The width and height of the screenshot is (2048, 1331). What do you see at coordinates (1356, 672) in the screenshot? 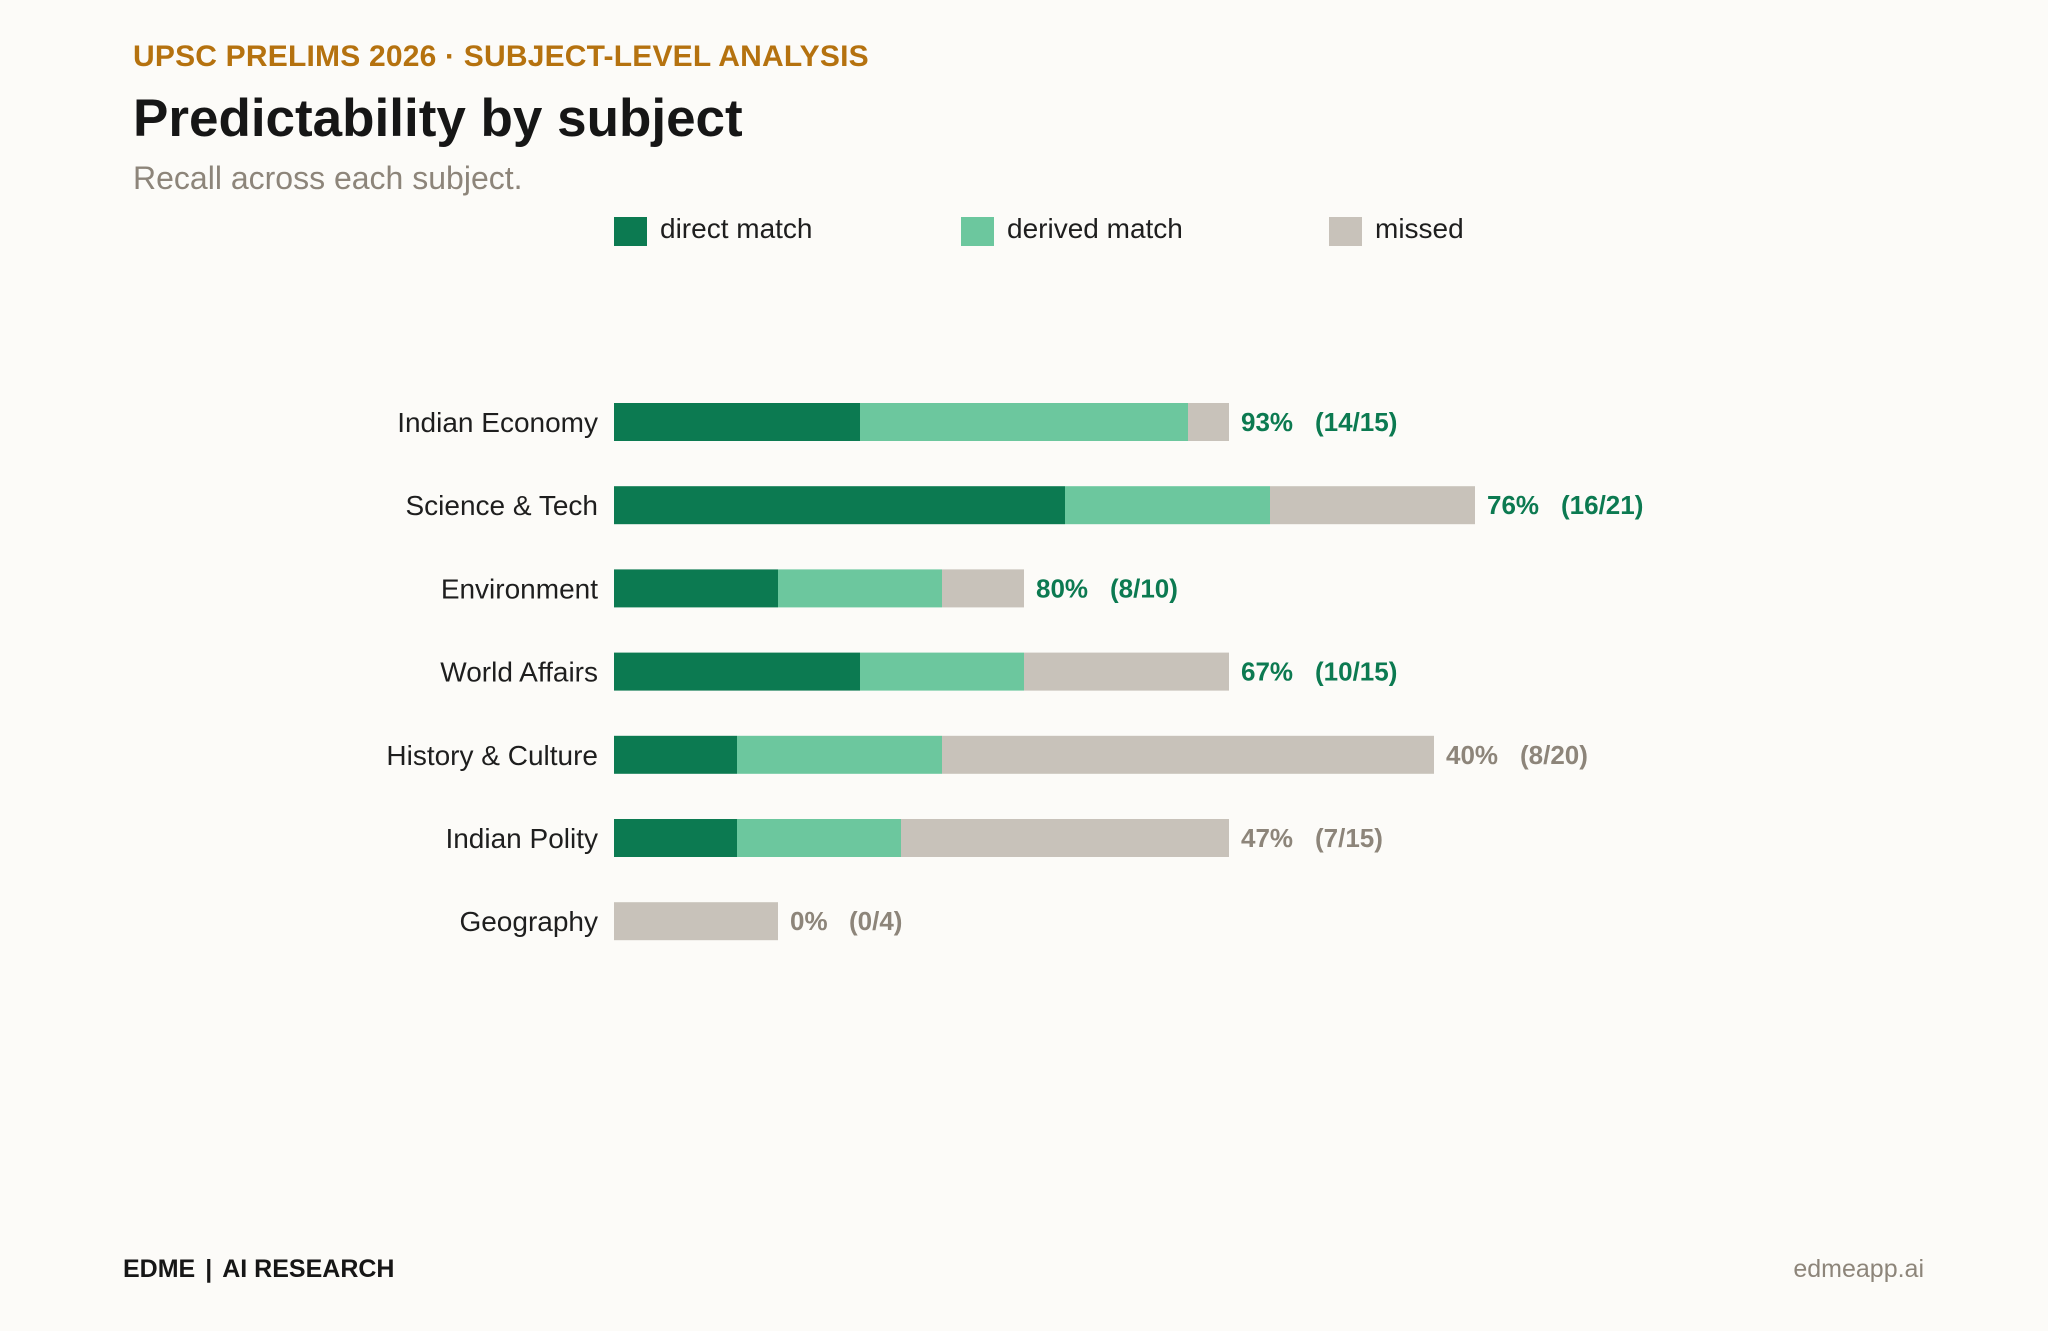
I see `value-label-fraction: (10/15)` at bounding box center [1356, 672].